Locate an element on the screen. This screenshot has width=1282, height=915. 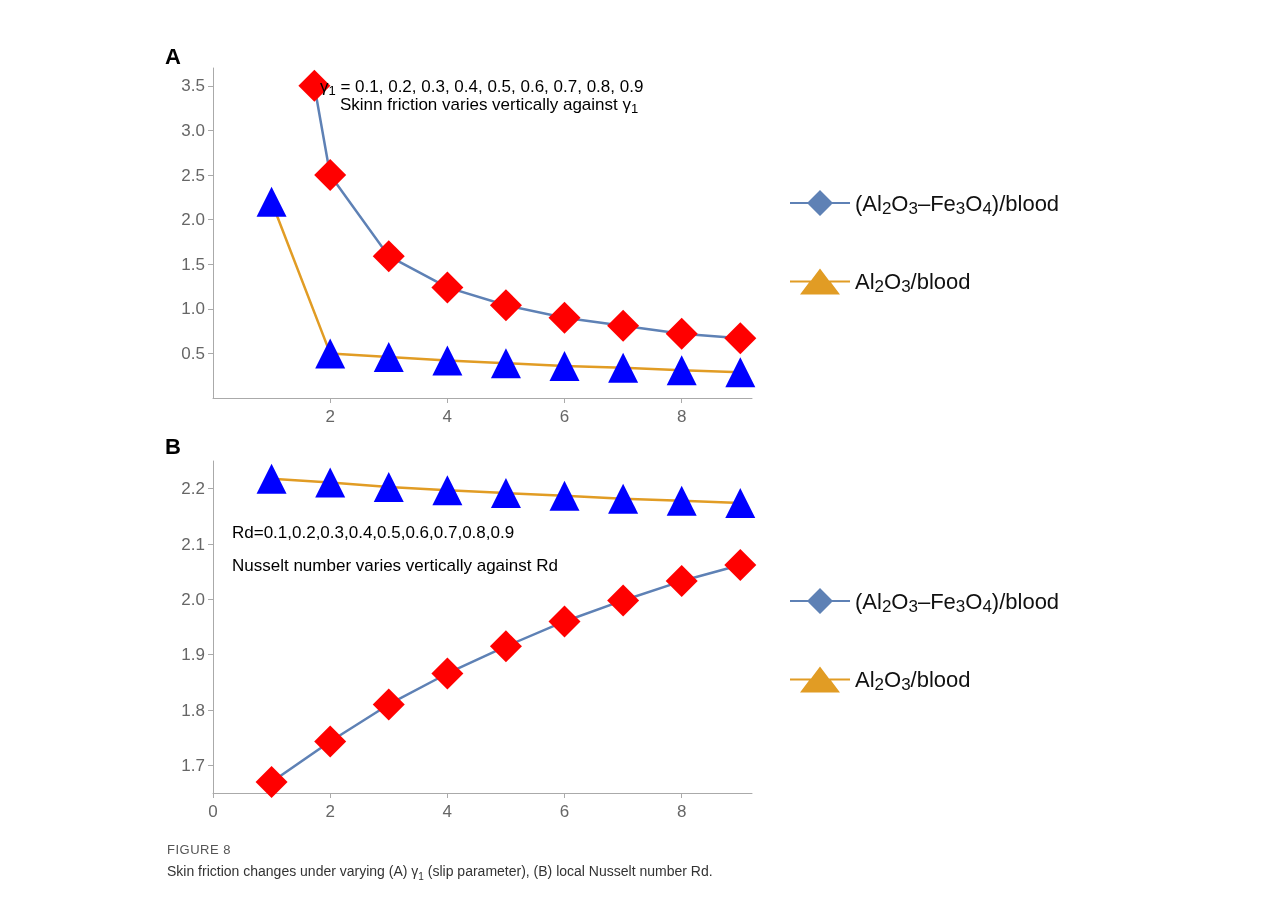
caption: FIGURE 8 is located at coordinates (199, 849).